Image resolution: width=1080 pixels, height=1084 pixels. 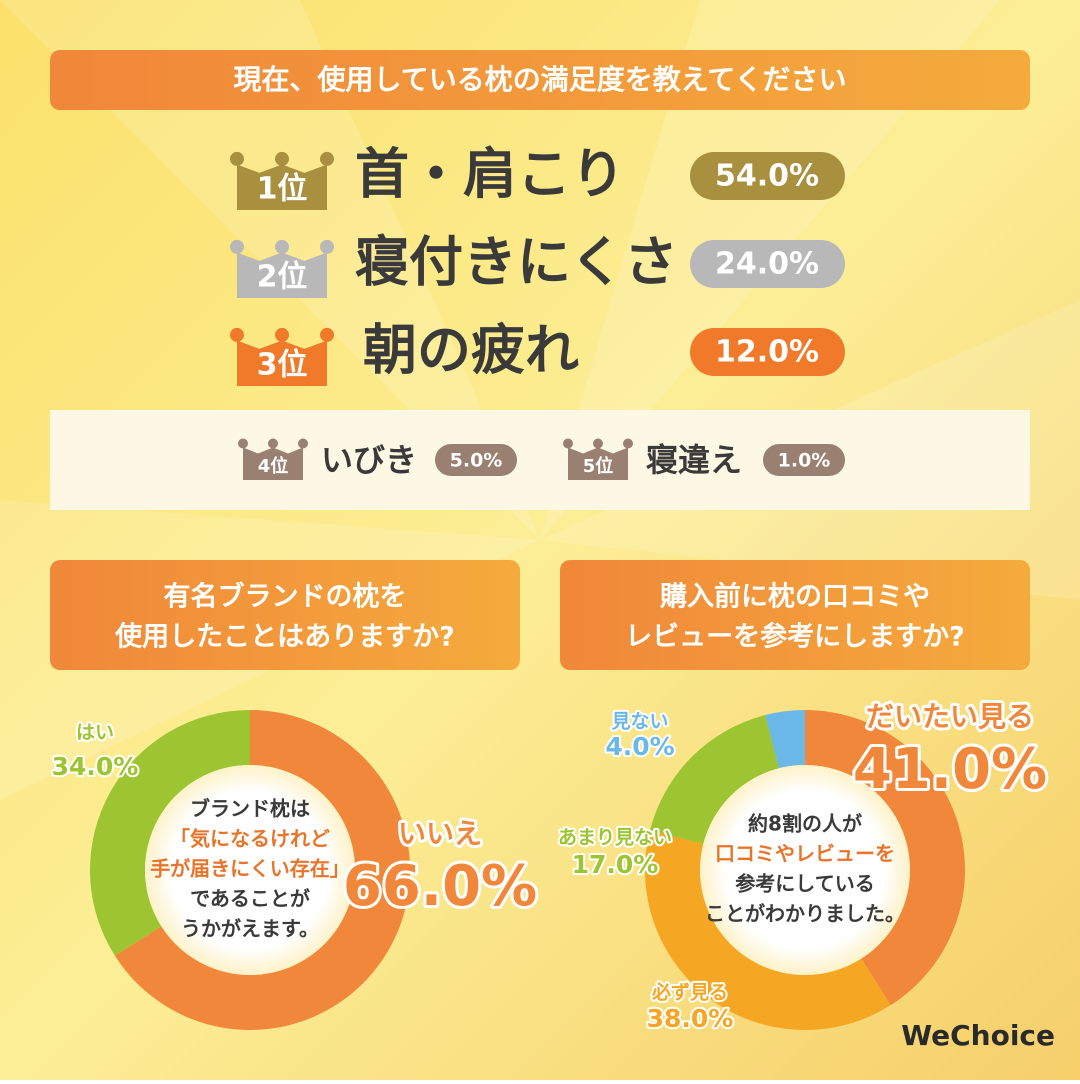 I want to click on slice-label: 見ない, so click(x=639, y=722).